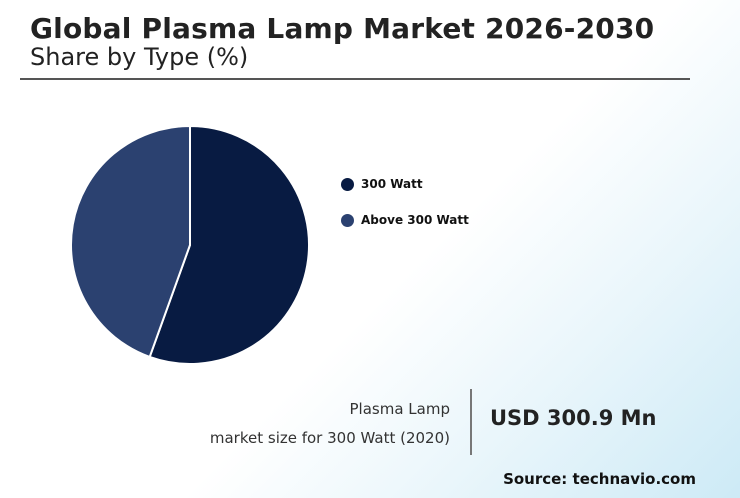 The width and height of the screenshot is (740, 498). I want to click on legend-item-300-watt: 300 Watt, so click(405, 184).